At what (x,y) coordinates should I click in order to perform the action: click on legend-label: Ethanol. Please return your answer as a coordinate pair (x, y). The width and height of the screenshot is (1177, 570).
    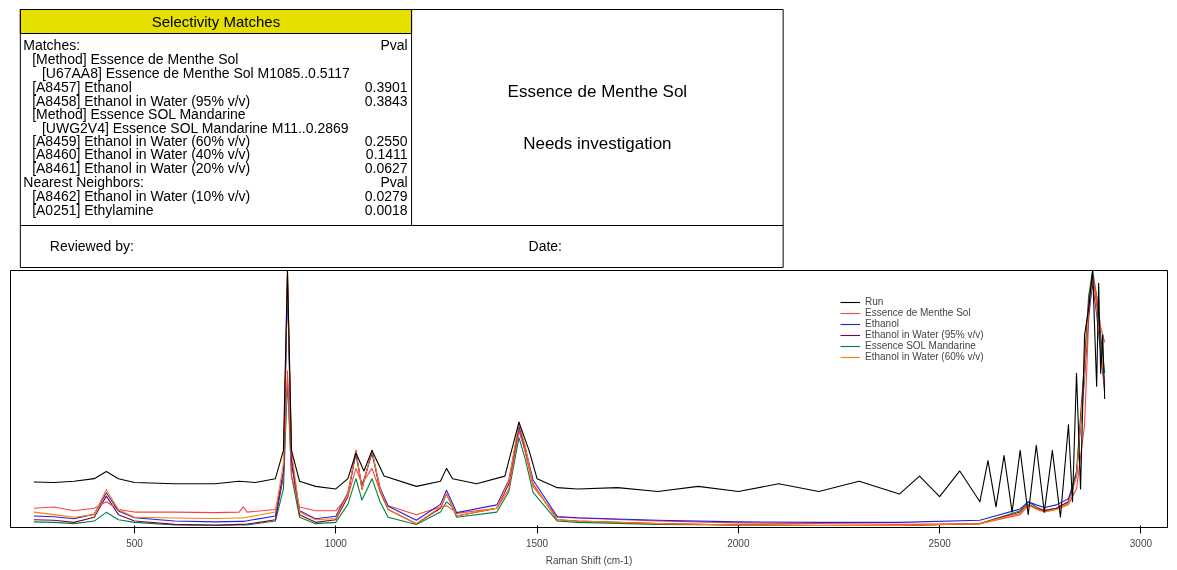
    Looking at the image, I should click on (882, 323).